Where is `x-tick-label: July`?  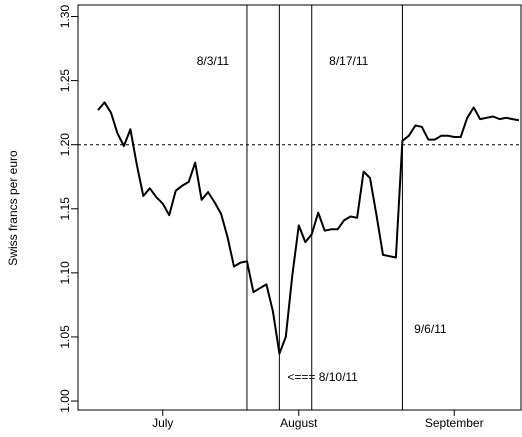
x-tick-label: July is located at coordinates (162, 423).